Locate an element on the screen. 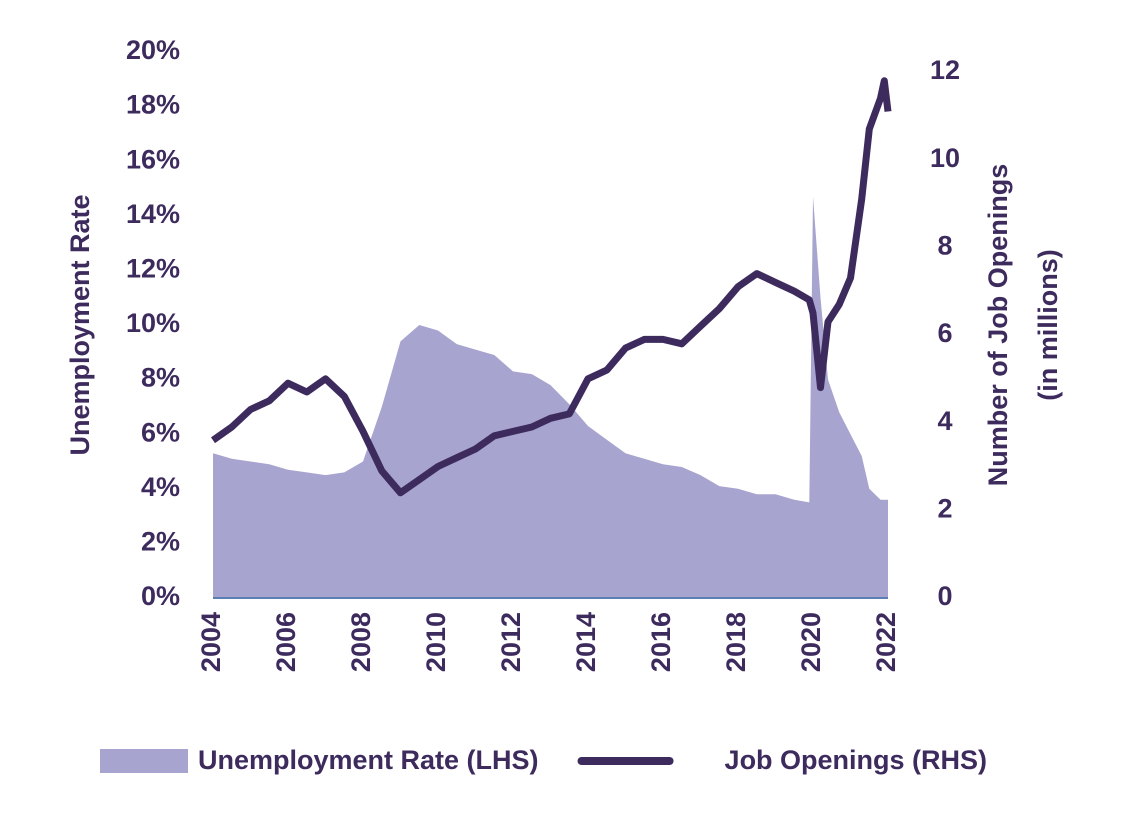 The image size is (1122, 825). legend-swatch is located at coordinates (144, 761).